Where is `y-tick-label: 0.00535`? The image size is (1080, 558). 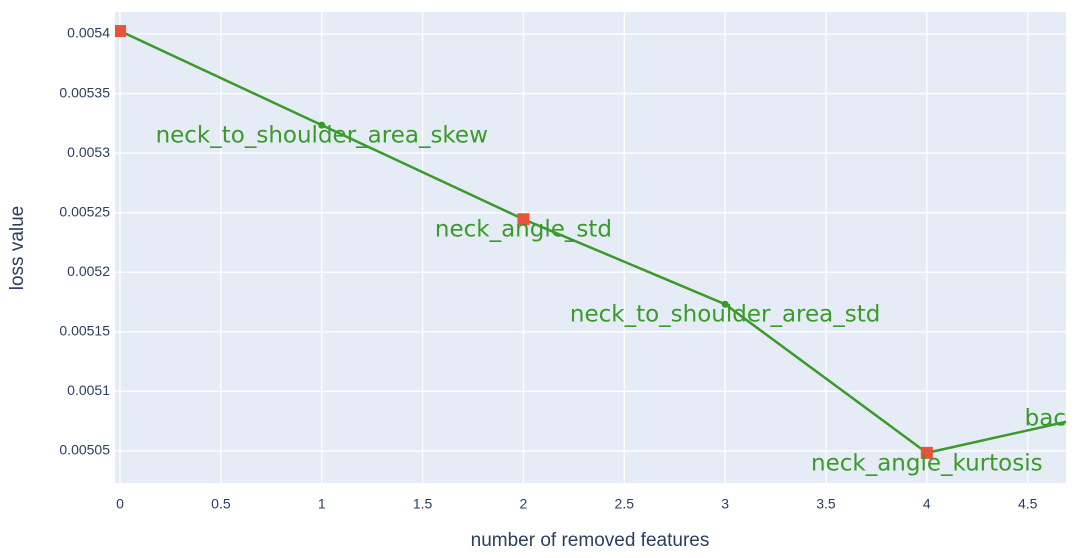 y-tick-label: 0.00535 is located at coordinates (84, 92).